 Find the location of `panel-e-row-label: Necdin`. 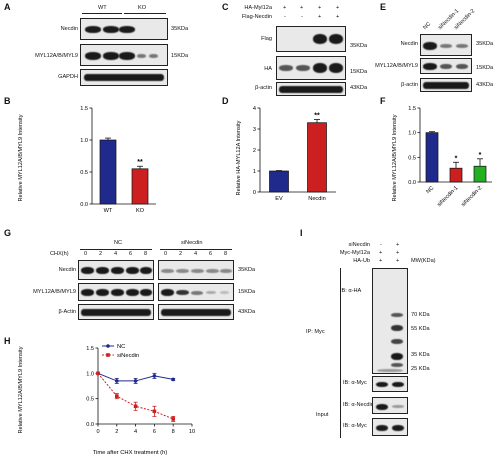

panel-e-row-label: Necdin is located at coordinates (409, 44).